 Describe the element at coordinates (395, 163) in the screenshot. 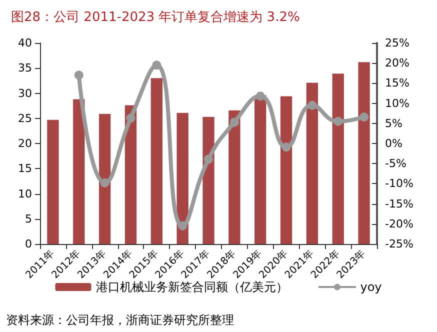

I see `y2-tick-label: -5%` at that location.